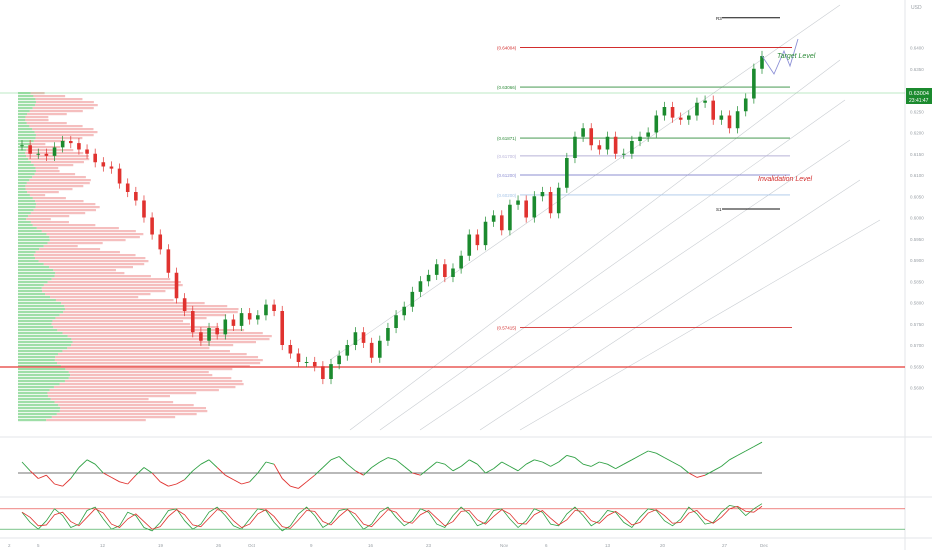 The height and width of the screenshot is (555, 932). I want to click on time-tick-label: 6, so click(546, 545).